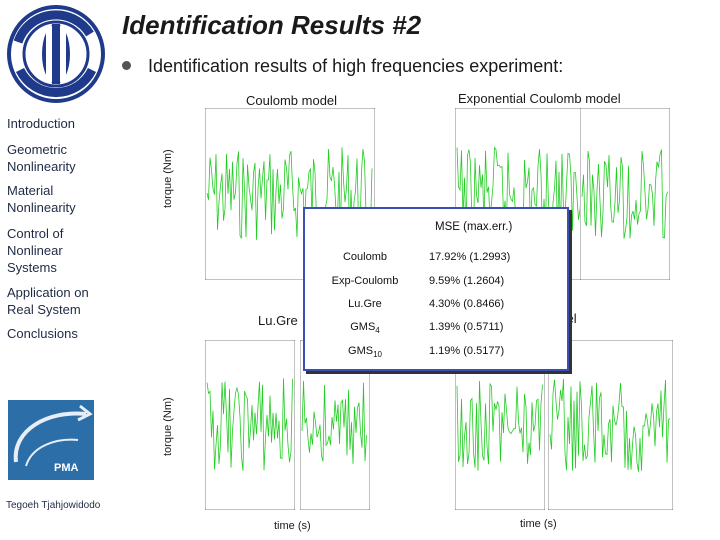  Describe the element at coordinates (168, 178) in the screenshot. I see `y-axis-label-top: torque (Nm)` at that location.